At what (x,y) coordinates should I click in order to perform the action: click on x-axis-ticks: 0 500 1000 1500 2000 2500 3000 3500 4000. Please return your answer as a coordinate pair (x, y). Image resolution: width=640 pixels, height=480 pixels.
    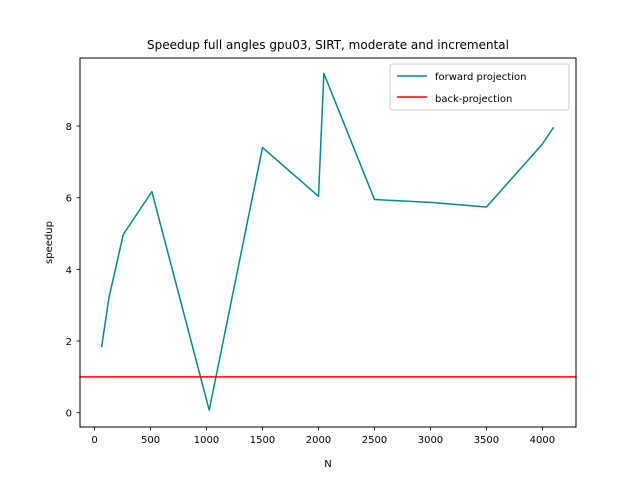
    Looking at the image, I should click on (323, 436).